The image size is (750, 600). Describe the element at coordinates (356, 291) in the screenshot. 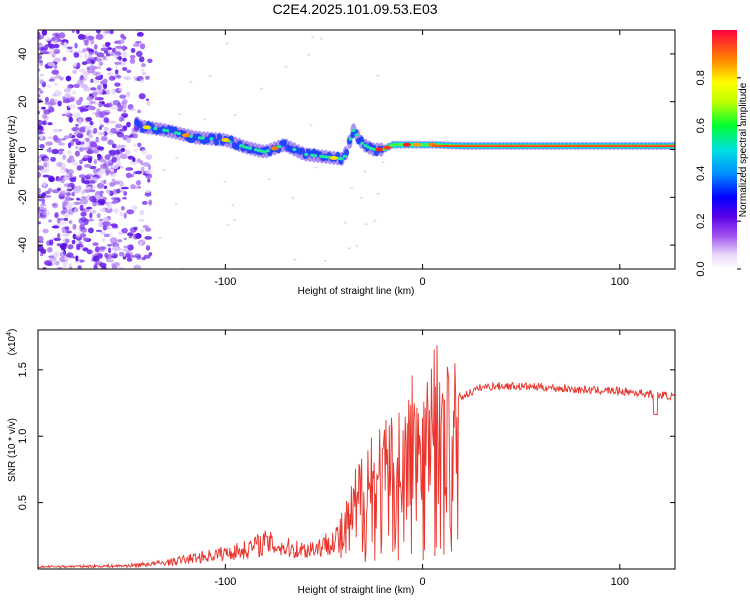

I see `spectrogram-x-label: Height of straight line (km)` at that location.